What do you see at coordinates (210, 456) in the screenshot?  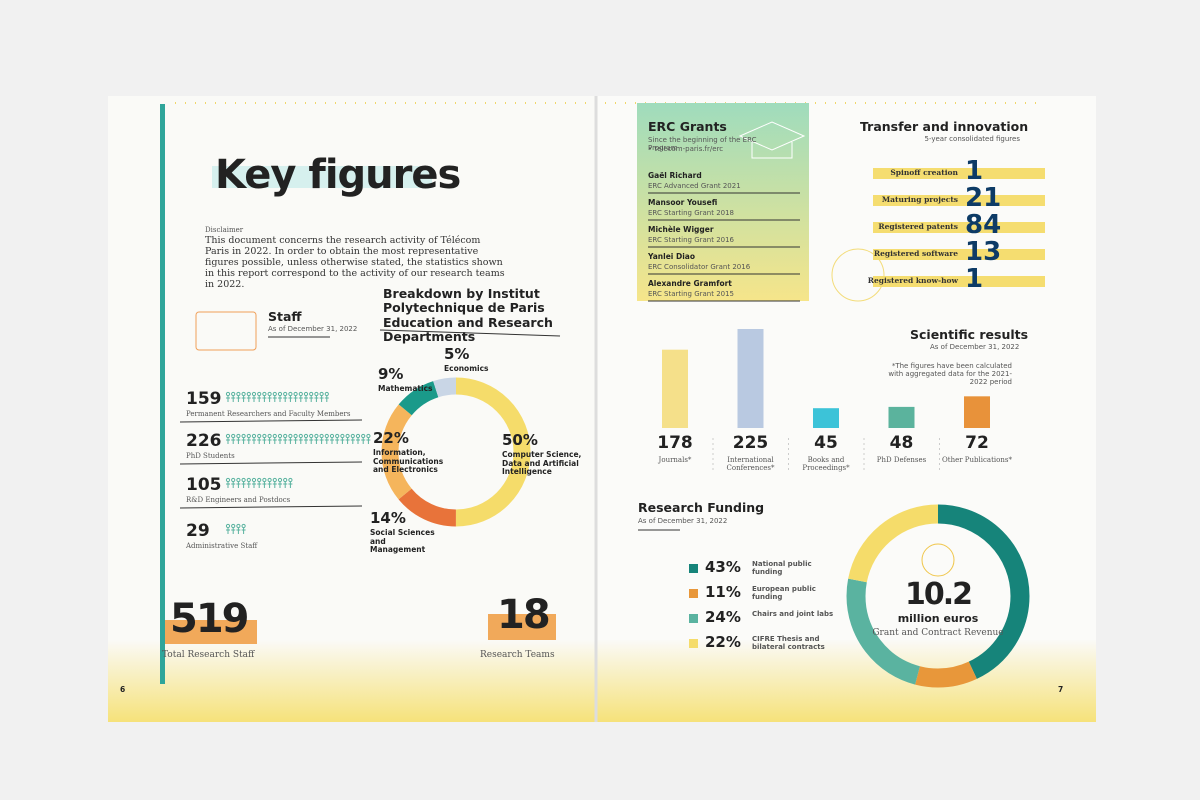 I see `staff-label: PhD Students` at bounding box center [210, 456].